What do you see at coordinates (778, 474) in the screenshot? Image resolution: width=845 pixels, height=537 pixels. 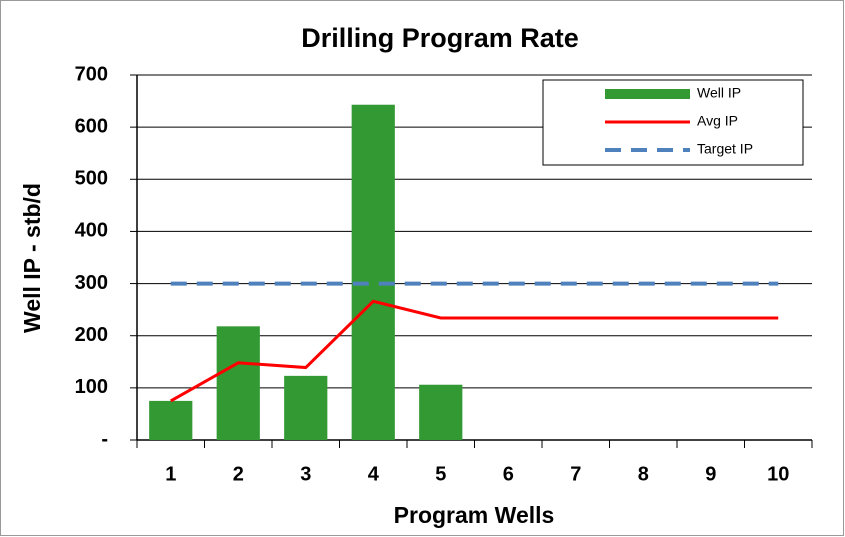 I see `x-tick-label: 10` at bounding box center [778, 474].